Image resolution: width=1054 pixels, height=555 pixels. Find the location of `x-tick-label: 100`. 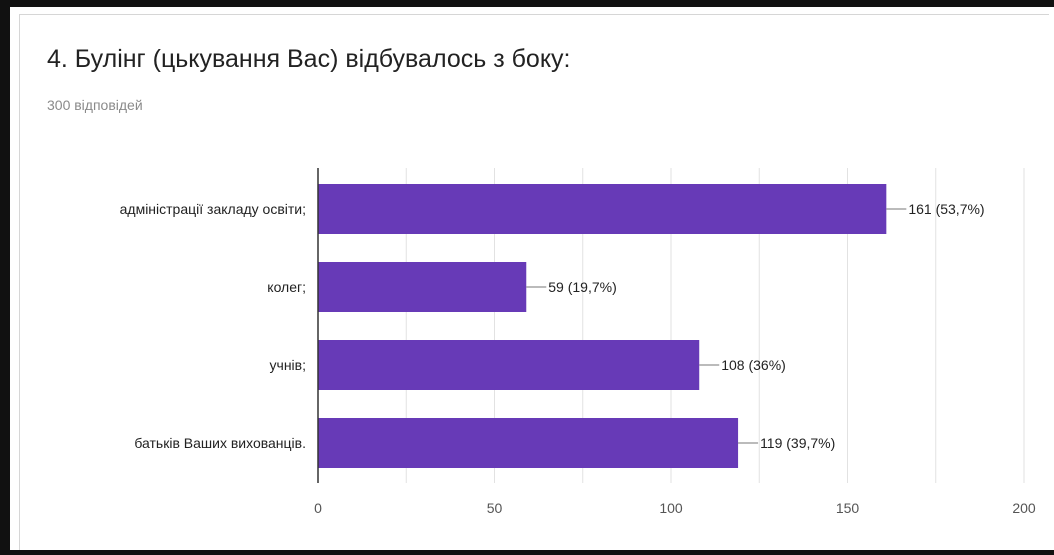

x-tick-label: 100 is located at coordinates (671, 508).